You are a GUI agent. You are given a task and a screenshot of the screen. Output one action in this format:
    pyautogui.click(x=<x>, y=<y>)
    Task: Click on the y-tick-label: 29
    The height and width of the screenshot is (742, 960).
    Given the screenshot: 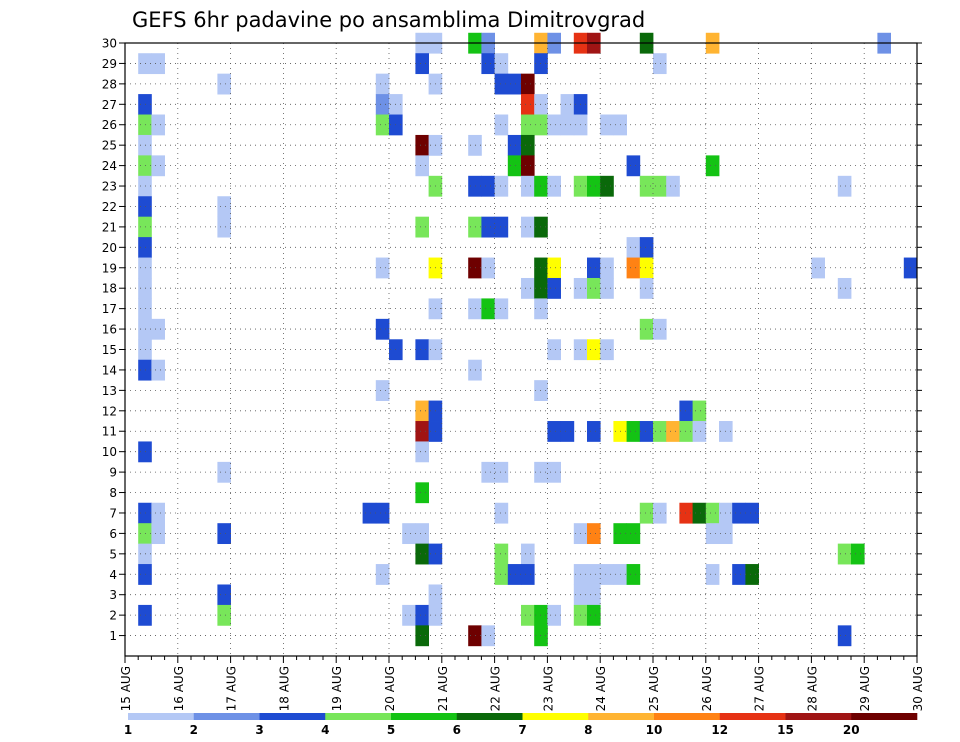 What is the action you would take?
    pyautogui.click(x=109, y=64)
    